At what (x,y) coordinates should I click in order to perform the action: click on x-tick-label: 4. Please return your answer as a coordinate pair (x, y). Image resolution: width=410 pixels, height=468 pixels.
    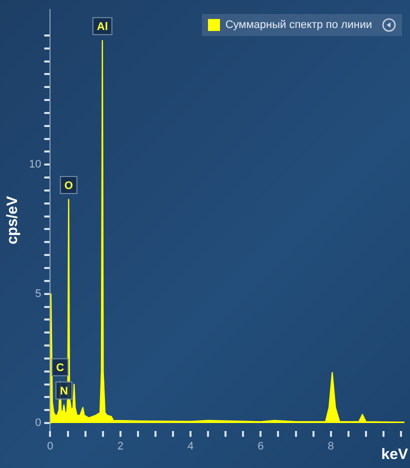
    Looking at the image, I should click on (190, 446).